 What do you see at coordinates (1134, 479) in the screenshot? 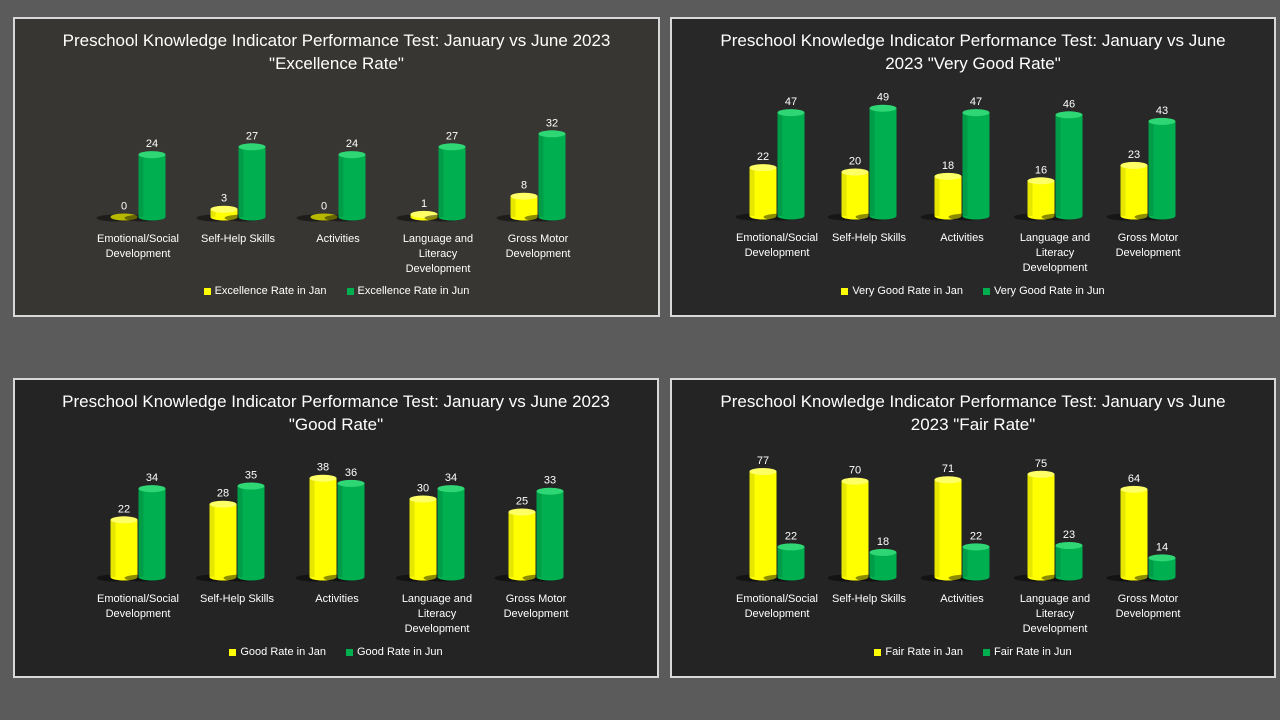
I see `data-label-jan: 64` at bounding box center [1134, 479].